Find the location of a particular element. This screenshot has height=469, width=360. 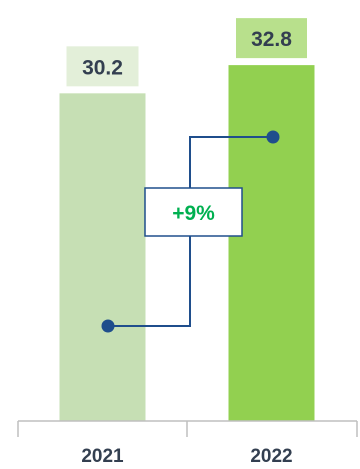

connector-dot-2021 is located at coordinates (108, 326).